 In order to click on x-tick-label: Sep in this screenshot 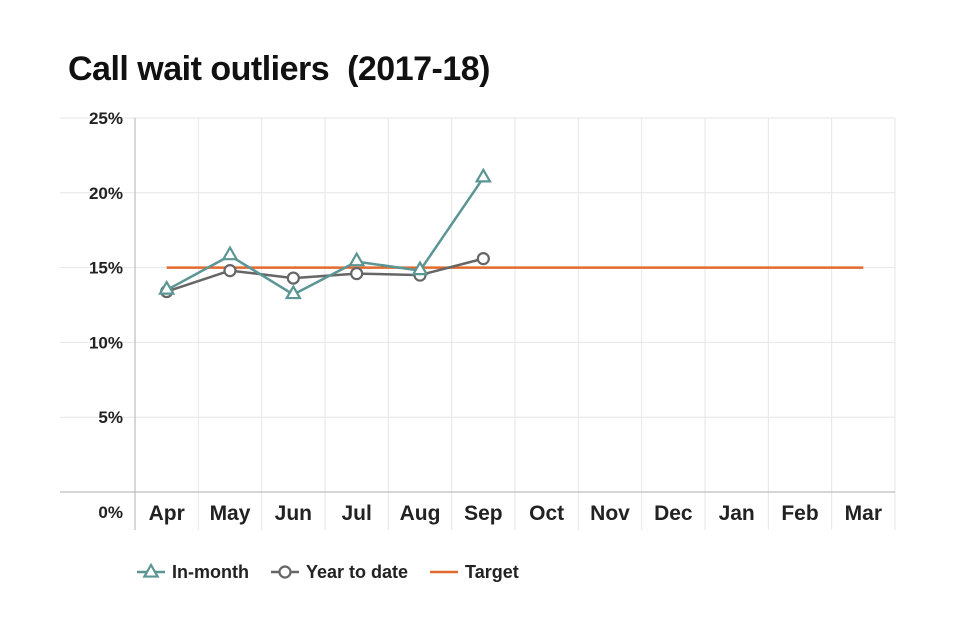, I will do `click(483, 513)`.